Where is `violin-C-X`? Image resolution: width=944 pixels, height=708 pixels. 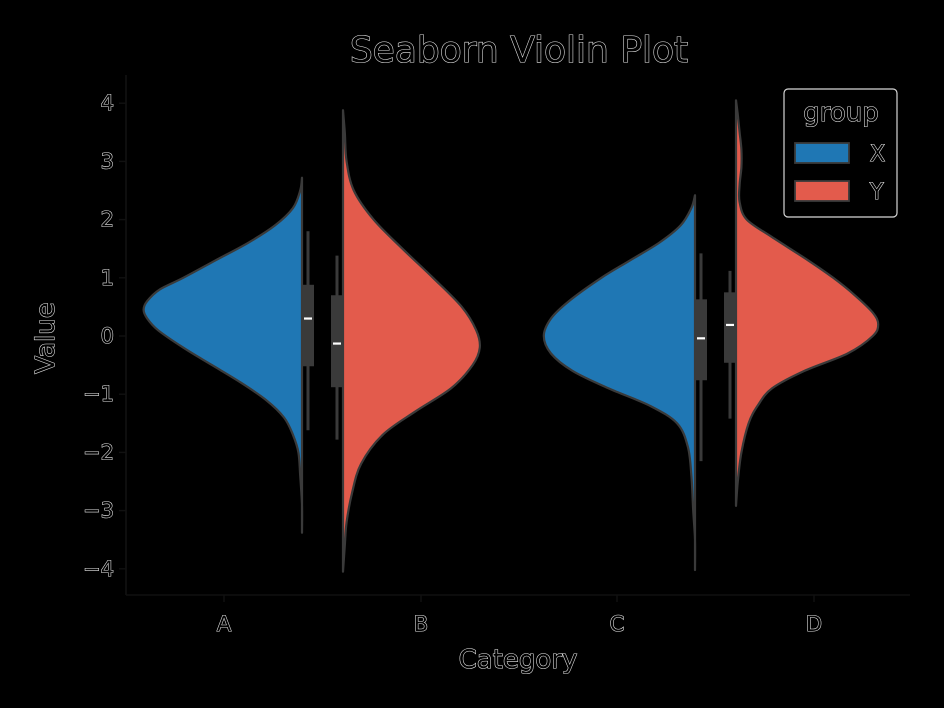
violin-C-X is located at coordinates (624, 383).